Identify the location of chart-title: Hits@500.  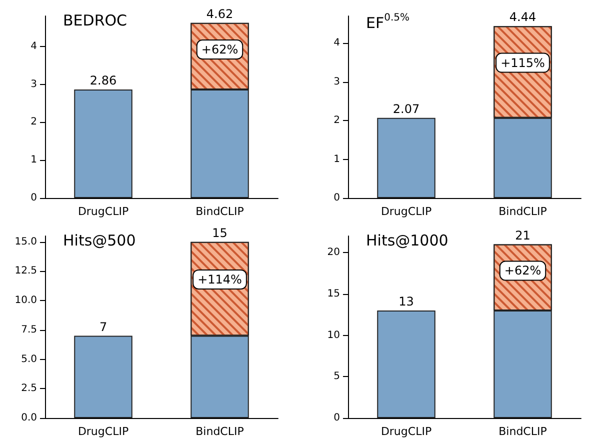
(99, 241).